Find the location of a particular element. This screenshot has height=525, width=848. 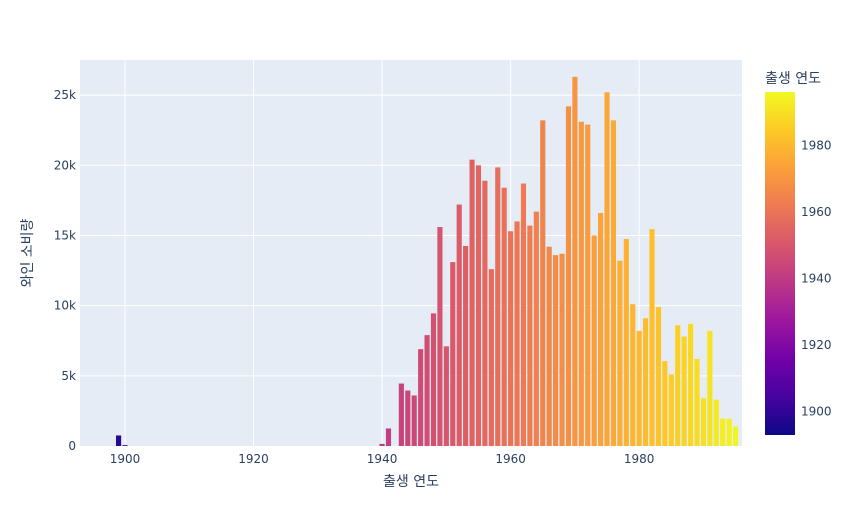

x-tick-label: 1960 is located at coordinates (510, 459).